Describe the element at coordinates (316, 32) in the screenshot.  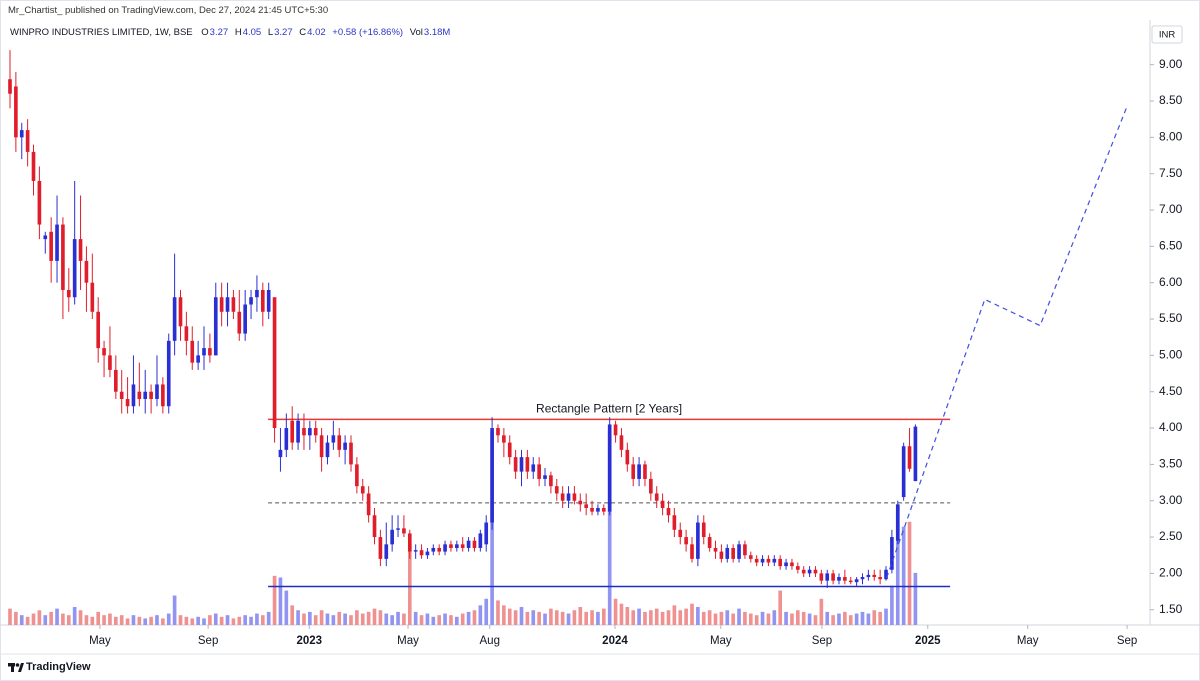
I see `ohlc-value: 4.02` at that location.